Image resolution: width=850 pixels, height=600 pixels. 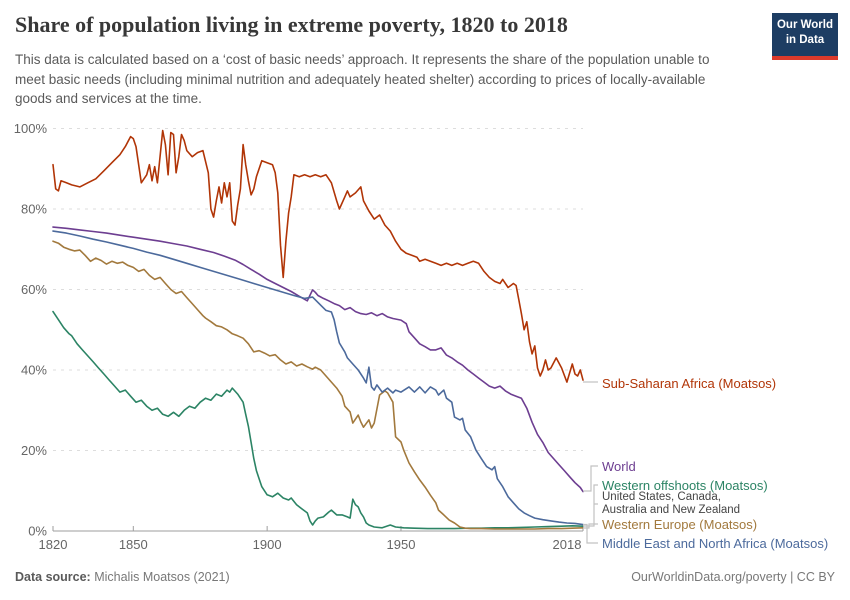 What do you see at coordinates (34, 209) in the screenshot?
I see `y-tick-label-80: 80%` at bounding box center [34, 209].